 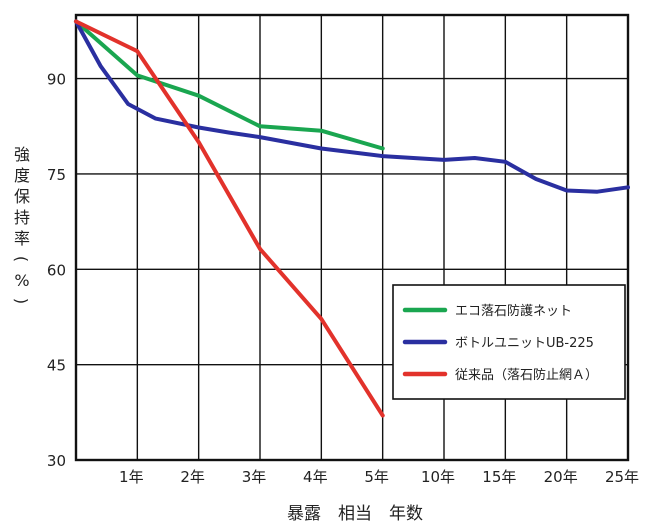 I want to click on legend-label: 従来品（落石防止網Ａ）, so click(x=526, y=375).